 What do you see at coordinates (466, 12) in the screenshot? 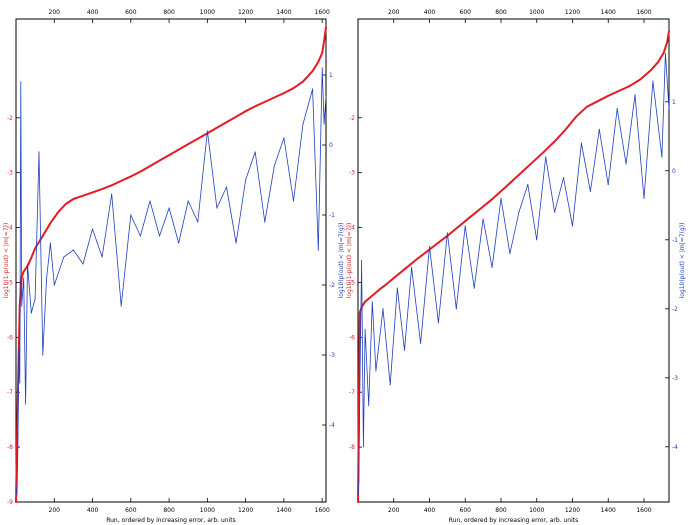
I see `right-top-x-tick-label: 600` at bounding box center [466, 12].